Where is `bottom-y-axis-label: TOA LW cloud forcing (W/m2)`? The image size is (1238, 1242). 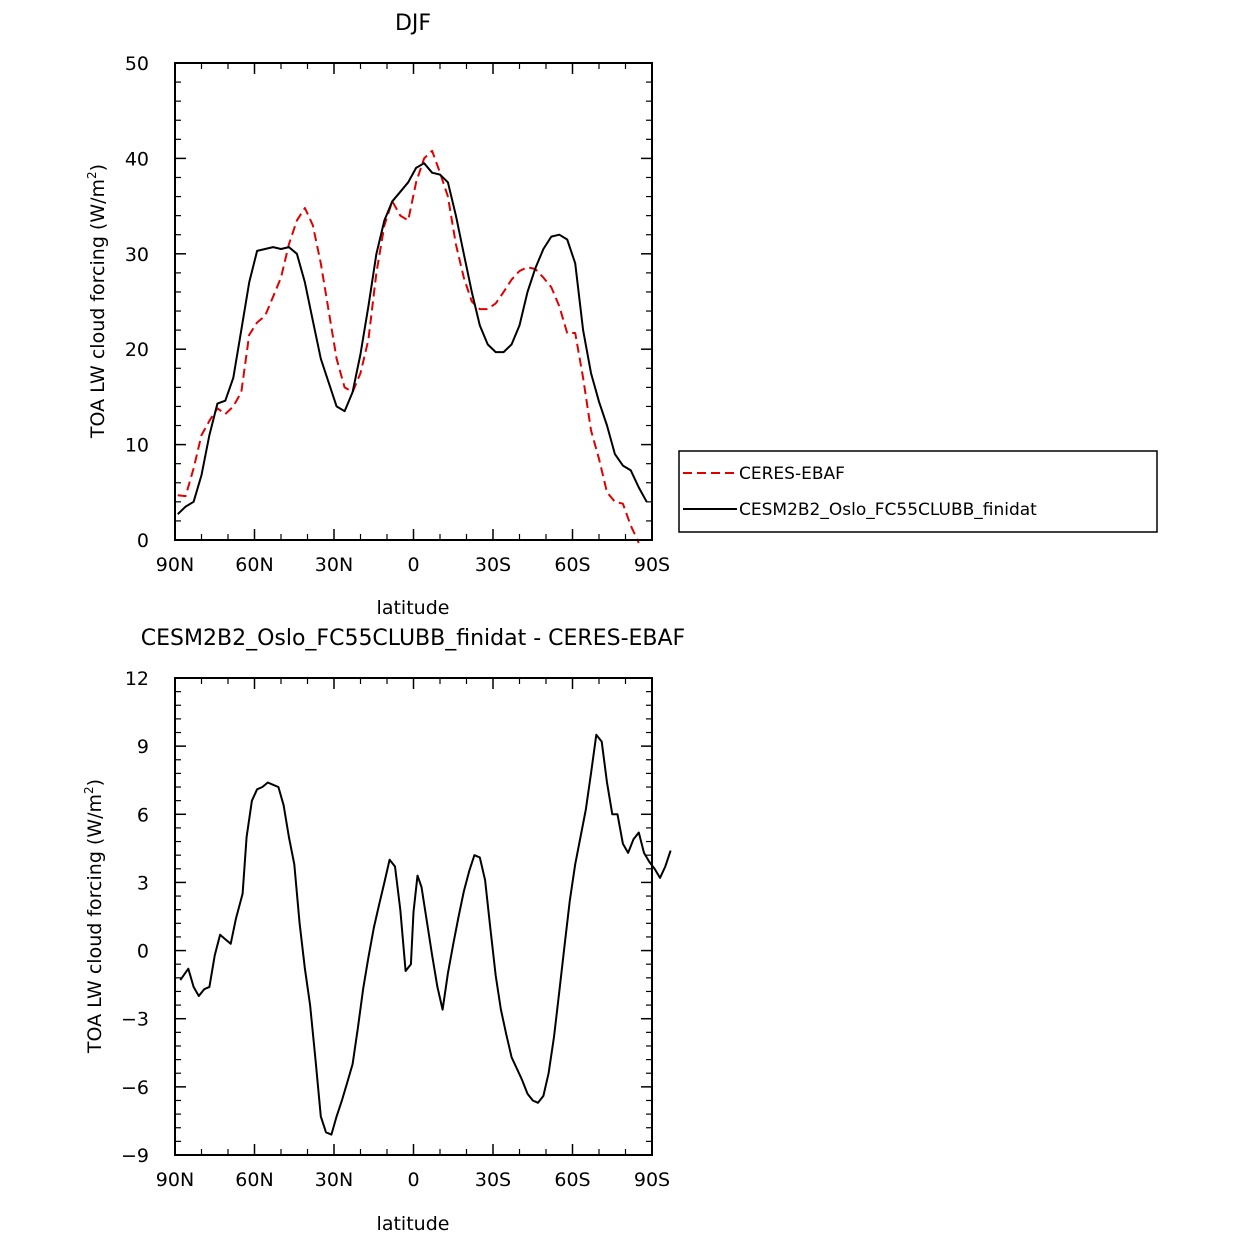
bottom-y-axis-label: TOA LW cloud forcing (W/m2) is located at coordinates (94, 916).